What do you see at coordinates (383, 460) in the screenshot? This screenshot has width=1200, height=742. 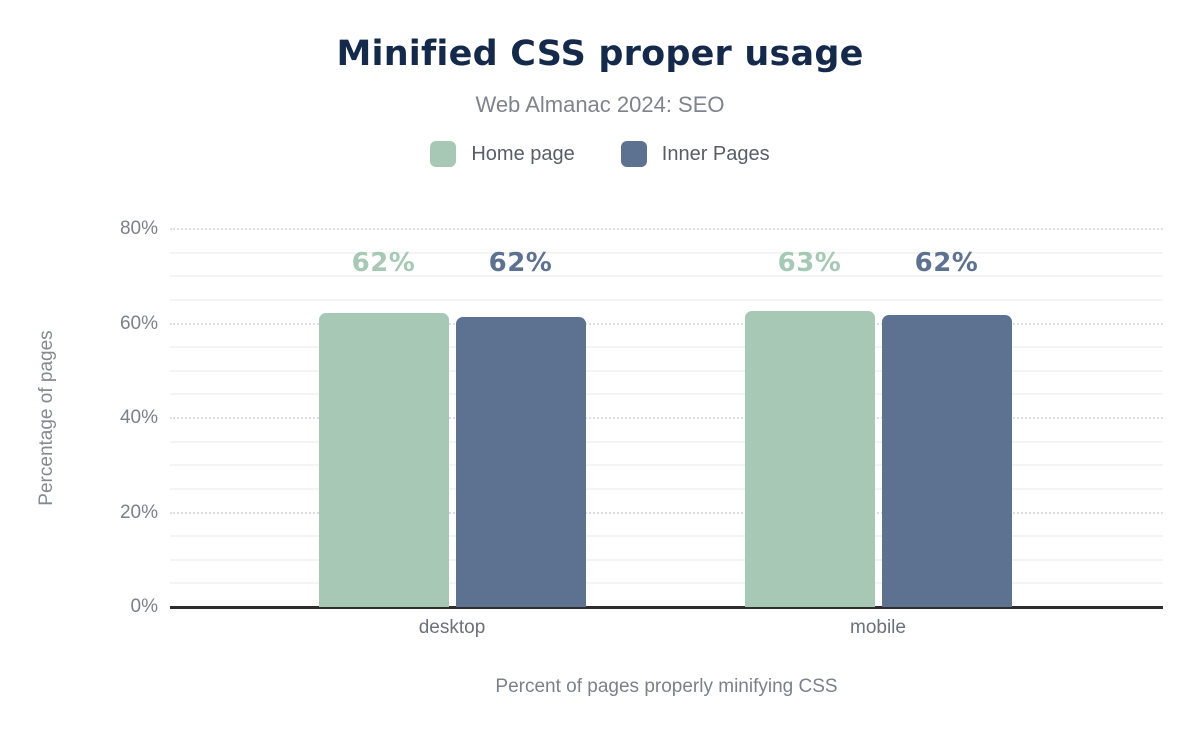 I see `bar-desktop-home-page` at bounding box center [383, 460].